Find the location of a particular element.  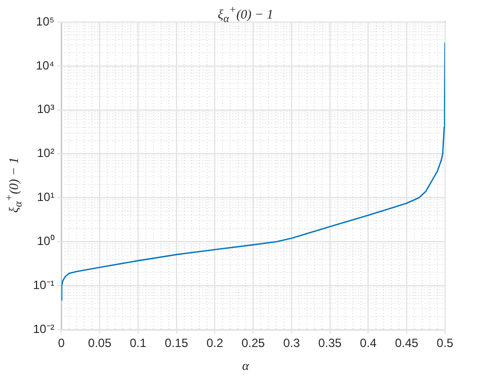

x-tick-label: 0.2 is located at coordinates (215, 343).